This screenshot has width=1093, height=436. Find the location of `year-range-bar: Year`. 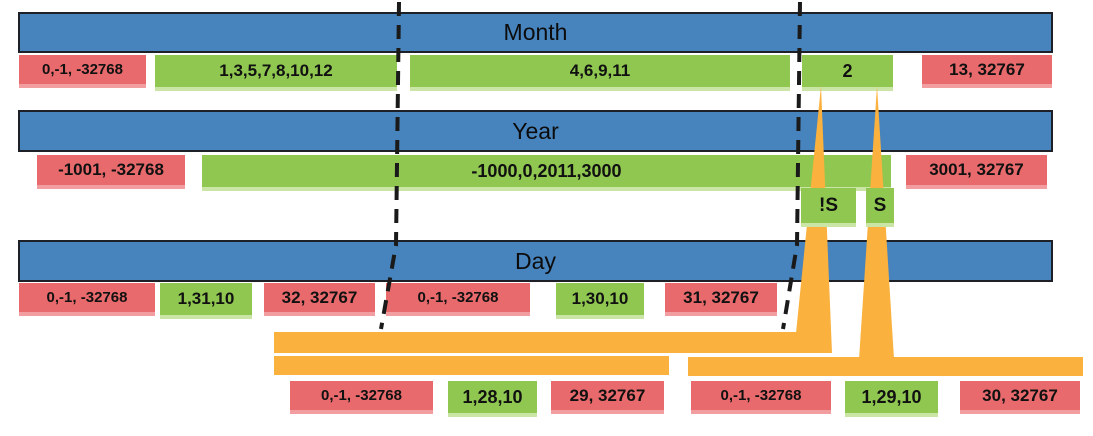

year-range-bar: Year is located at coordinates (535, 131).